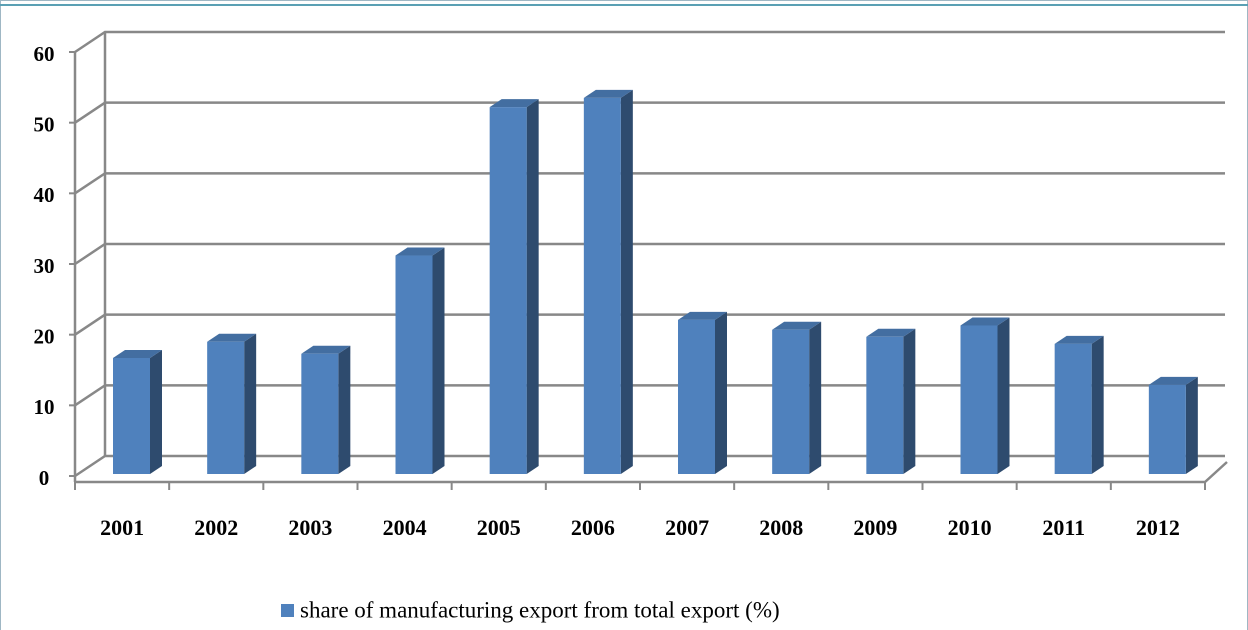 Image resolution: width=1248 pixels, height=630 pixels. I want to click on x-tick-label: 2012, so click(1158, 527).